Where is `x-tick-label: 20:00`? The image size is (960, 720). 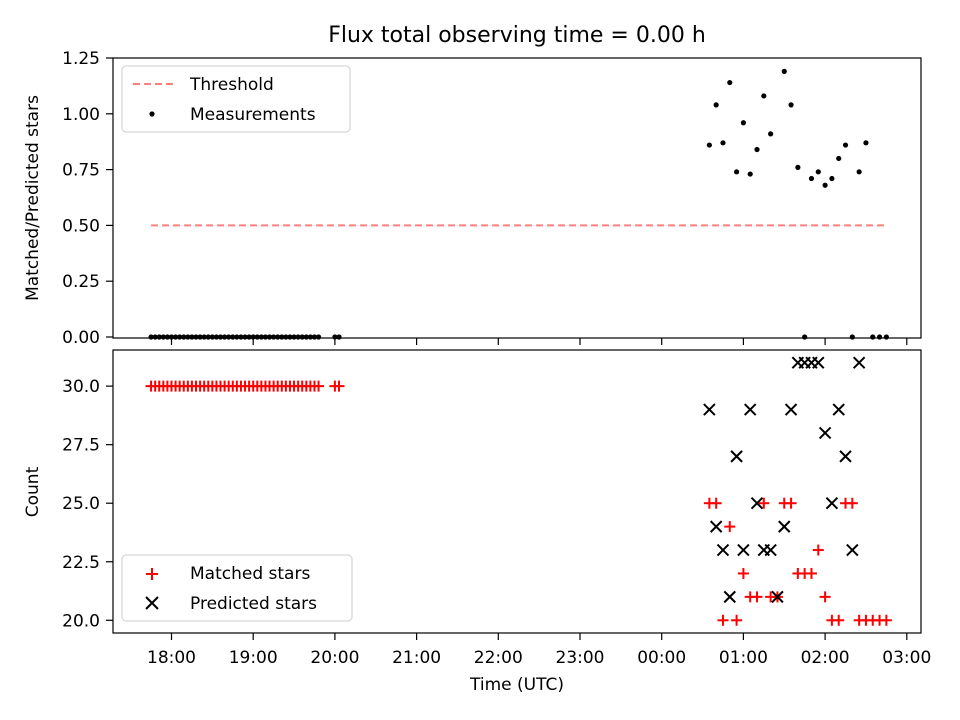
x-tick-label: 20:00 is located at coordinates (334, 658).